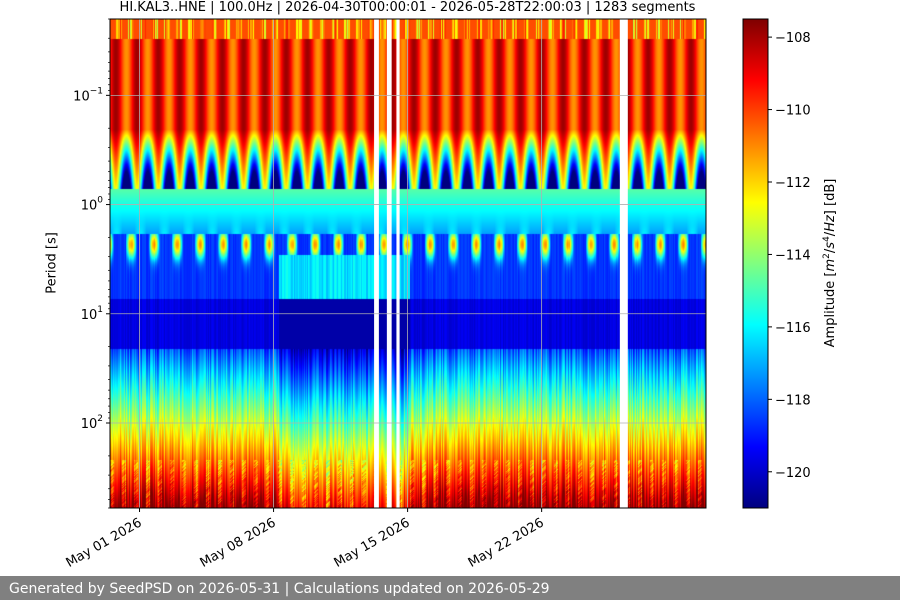 The image size is (900, 603). Describe the element at coordinates (92, 205) in the screenshot. I see `y-tick-label: 10⁰` at that location.